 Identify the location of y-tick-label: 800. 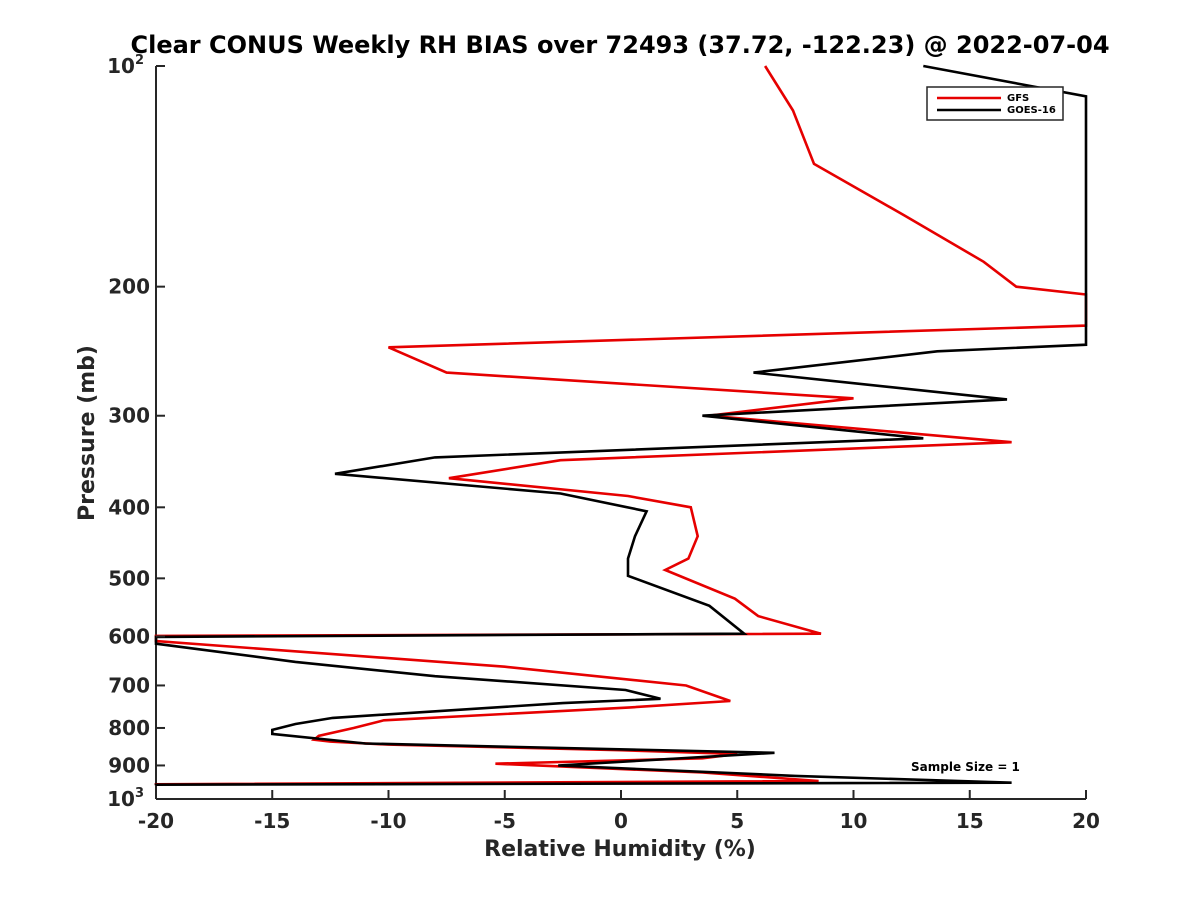
(129, 728).